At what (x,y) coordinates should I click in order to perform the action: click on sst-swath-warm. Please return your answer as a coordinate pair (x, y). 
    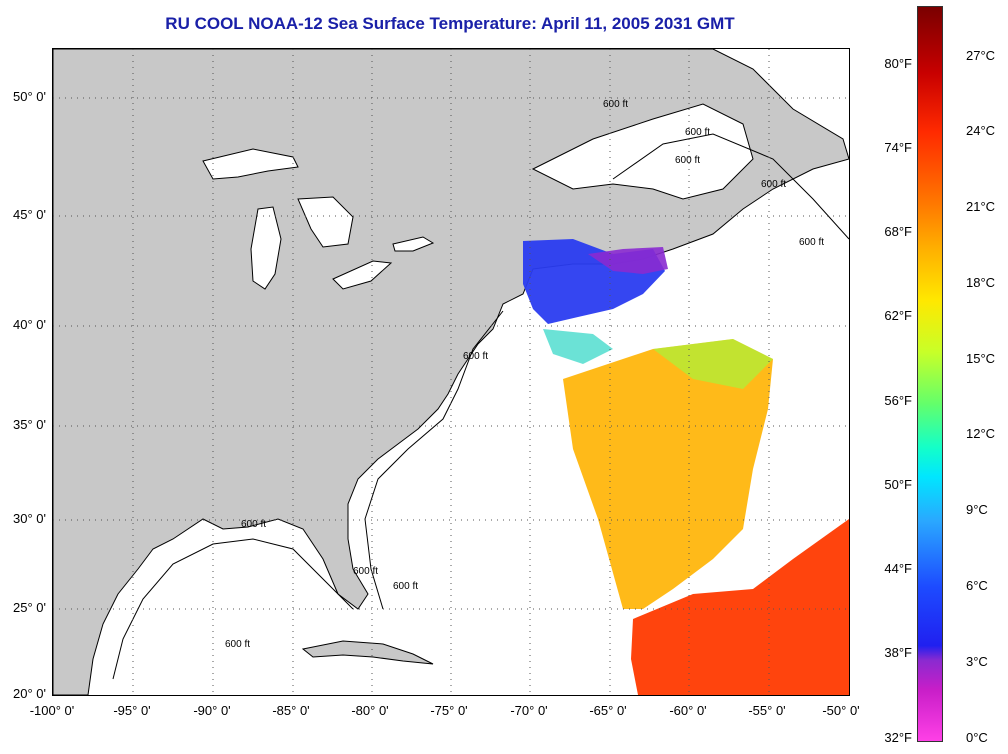
    Looking at the image, I should click on (668, 474).